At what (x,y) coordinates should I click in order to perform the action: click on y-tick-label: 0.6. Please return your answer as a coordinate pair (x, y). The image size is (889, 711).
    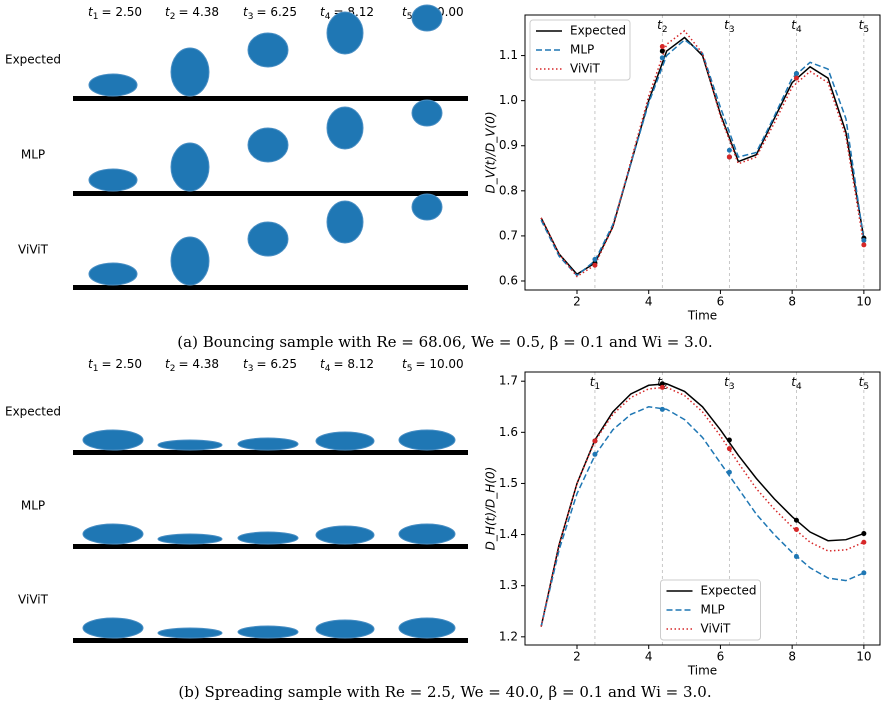
    Looking at the image, I should click on (508, 280).